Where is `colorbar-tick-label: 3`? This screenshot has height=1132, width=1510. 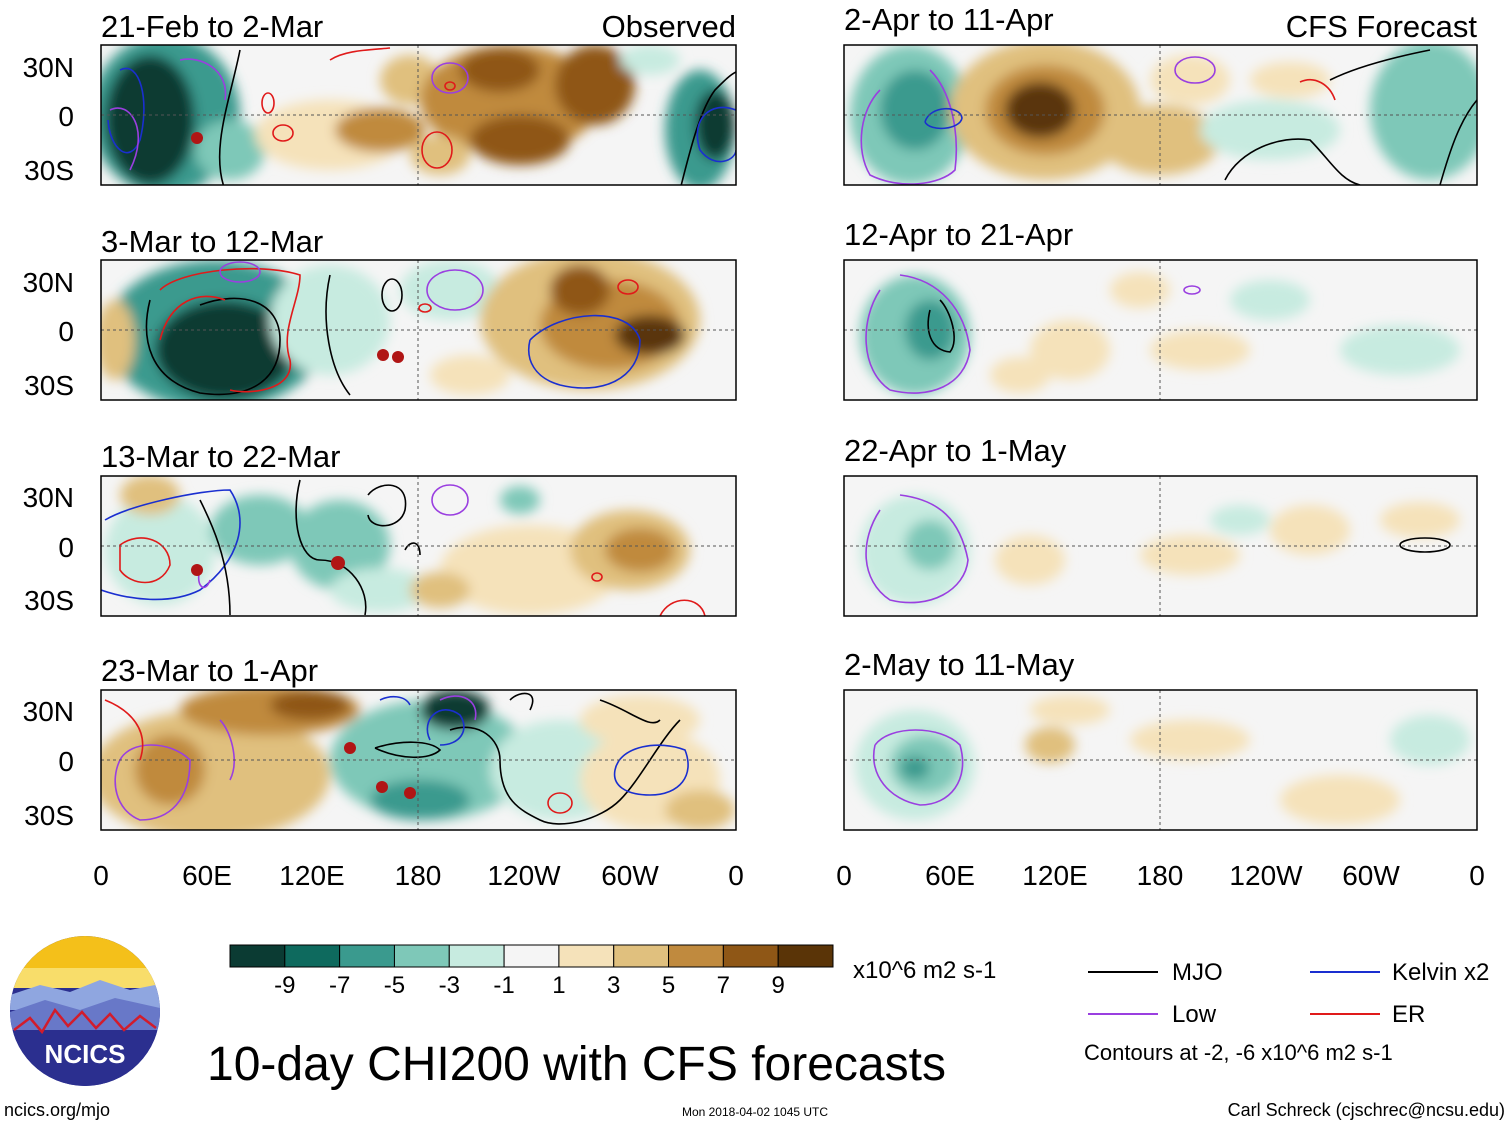 colorbar-tick-label: 3 is located at coordinates (613, 985).